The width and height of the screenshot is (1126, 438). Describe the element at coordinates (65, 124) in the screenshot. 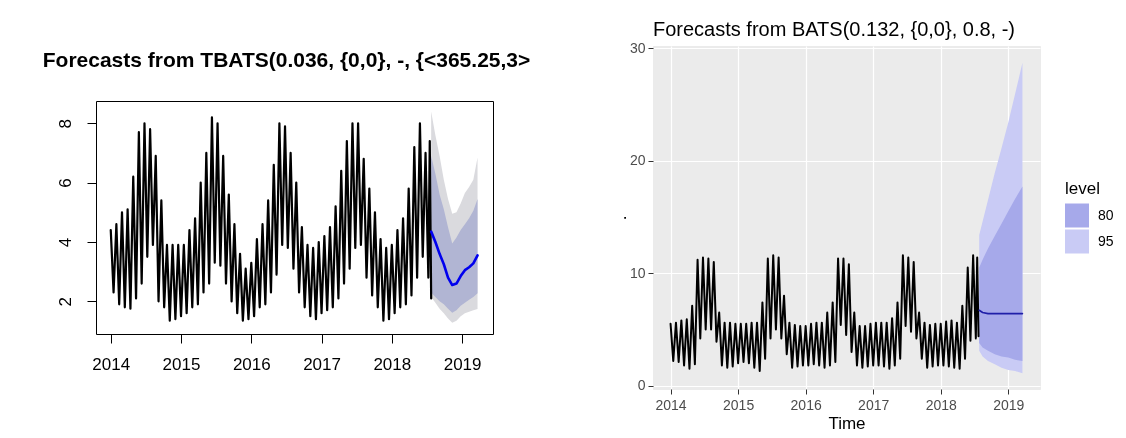

I see `y-tick-label: 8` at that location.